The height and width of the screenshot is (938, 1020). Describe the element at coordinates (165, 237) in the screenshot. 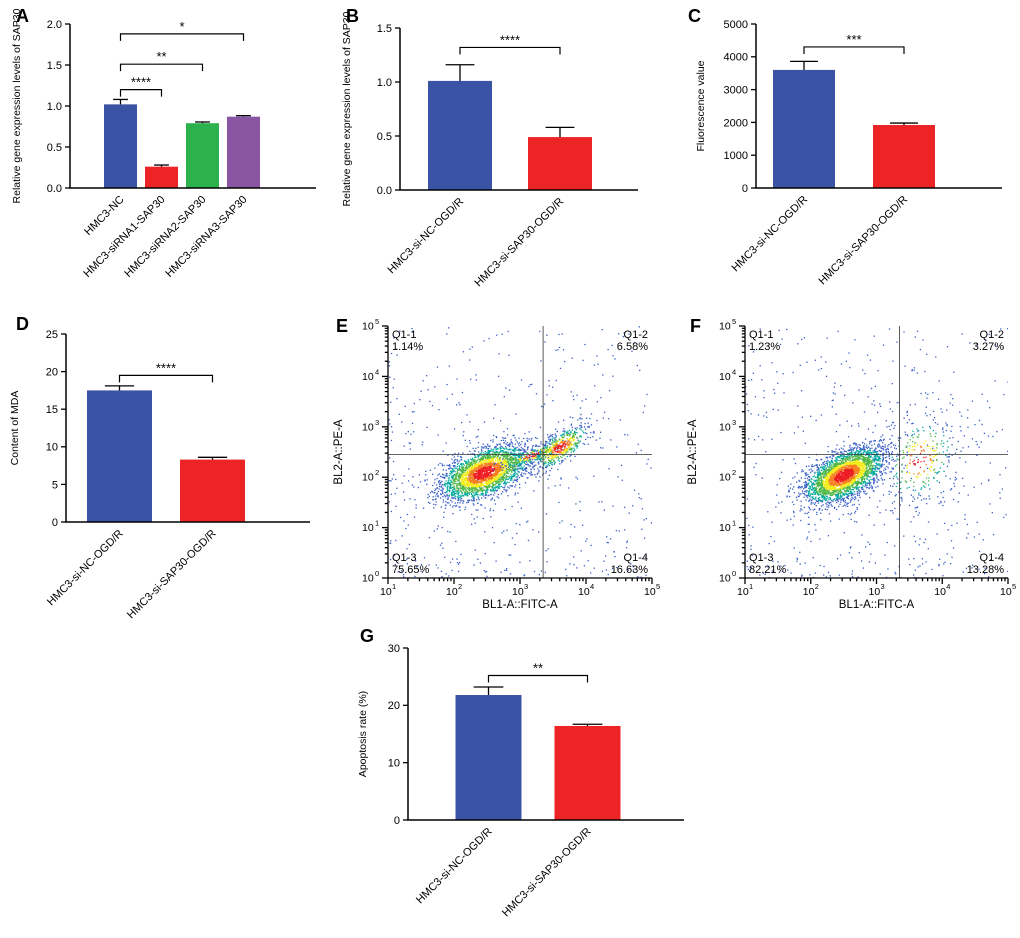

I see `svg-text: HMC3-siRNA2-SAP30` at that location.